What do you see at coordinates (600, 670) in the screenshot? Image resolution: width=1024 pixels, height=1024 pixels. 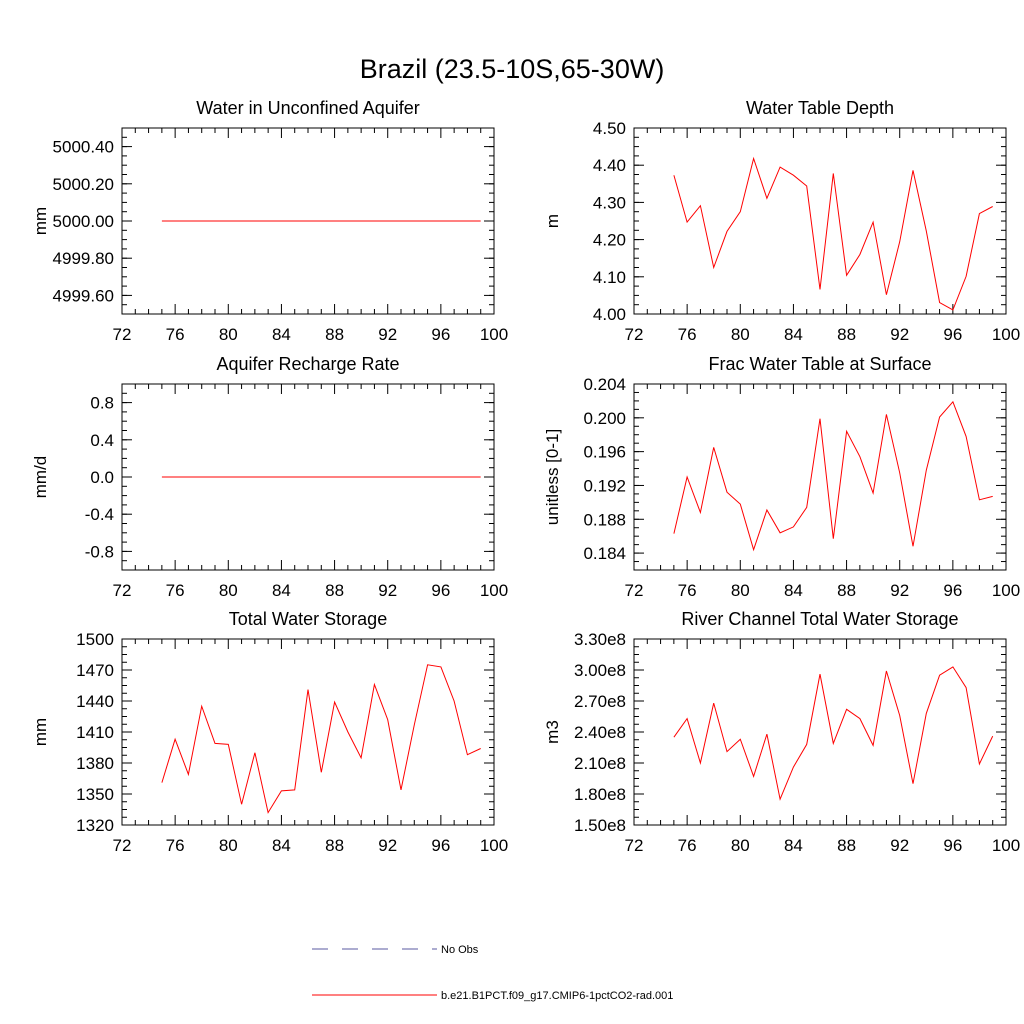 I see `y-tick-label: 3.00e8` at bounding box center [600, 670].